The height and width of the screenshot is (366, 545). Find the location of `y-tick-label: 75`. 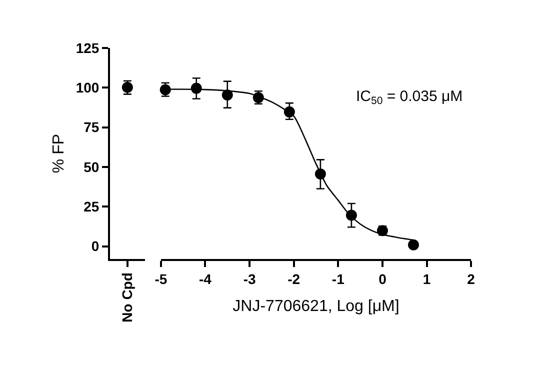

y-tick-label: 75 is located at coordinates (92, 127).